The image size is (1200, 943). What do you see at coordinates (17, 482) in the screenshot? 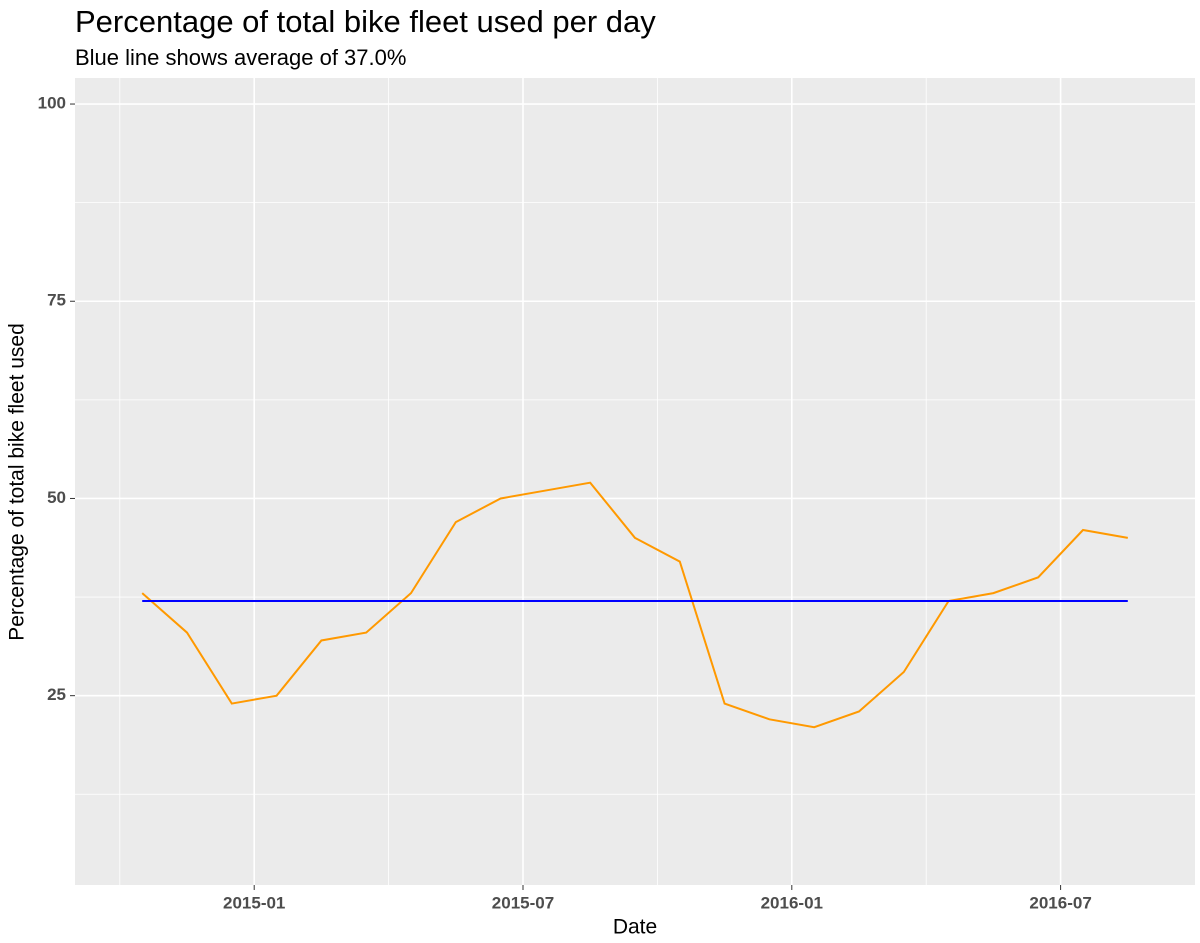
I see `y-axis-title: Percentage of total bike fleet used` at bounding box center [17, 482].